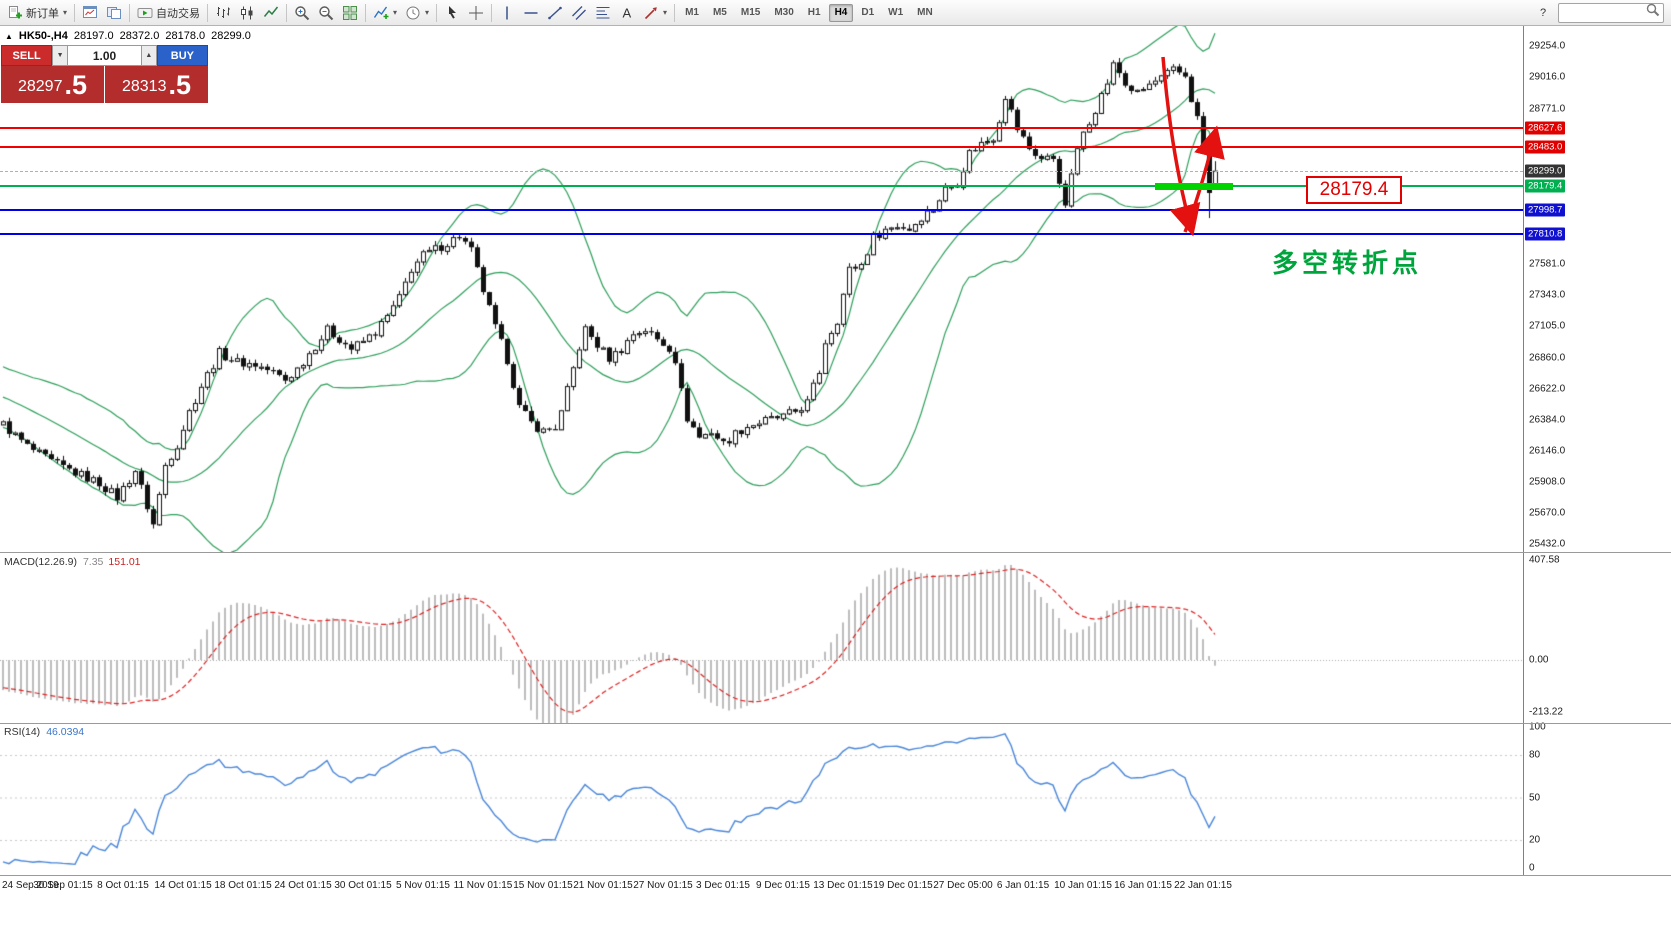  What do you see at coordinates (555, 13) in the screenshot?
I see `trendline-tool-button` at bounding box center [555, 13].